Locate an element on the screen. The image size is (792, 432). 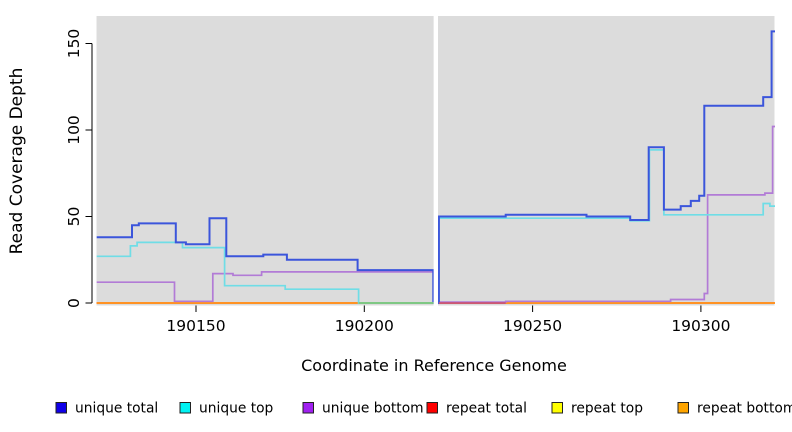
x-axis-title: Coordinate in Reference Genome is located at coordinates (434, 365).